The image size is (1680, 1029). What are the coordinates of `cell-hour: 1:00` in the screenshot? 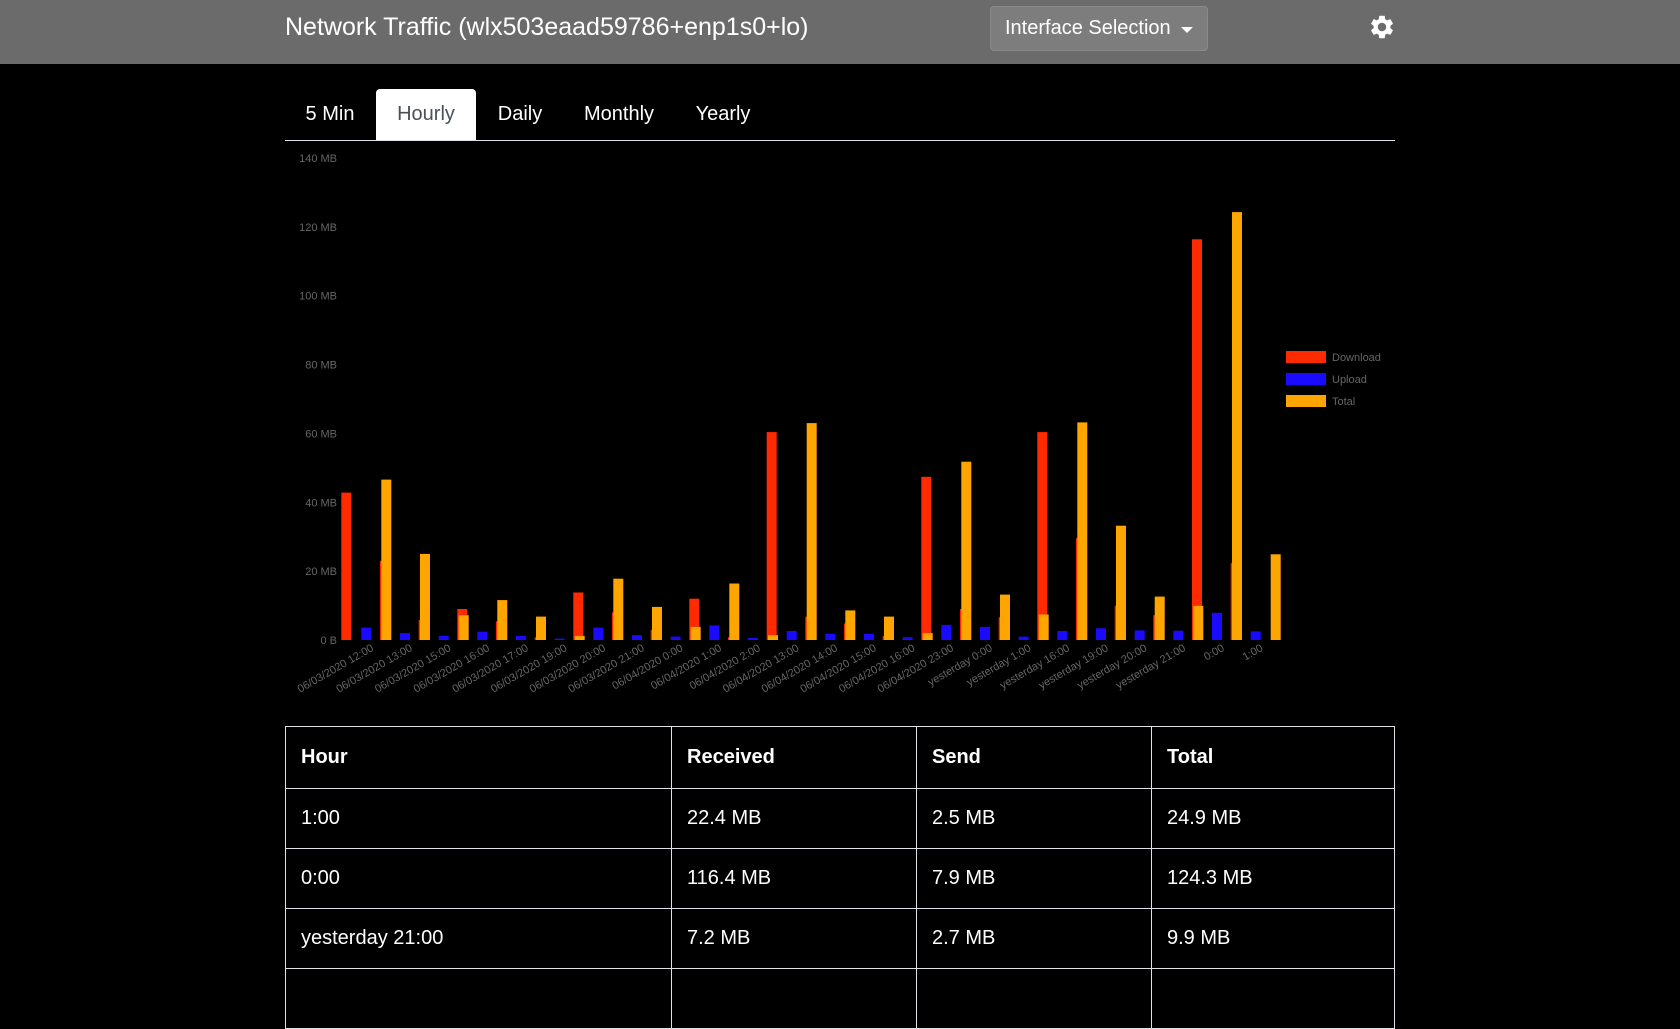 It's located at (478, 818).